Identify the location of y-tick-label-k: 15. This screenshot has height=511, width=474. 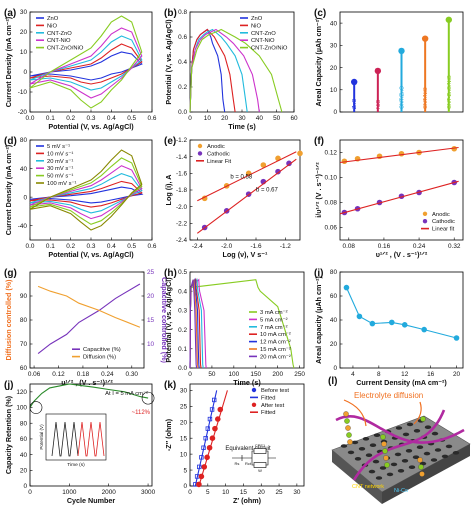
(184, 438).